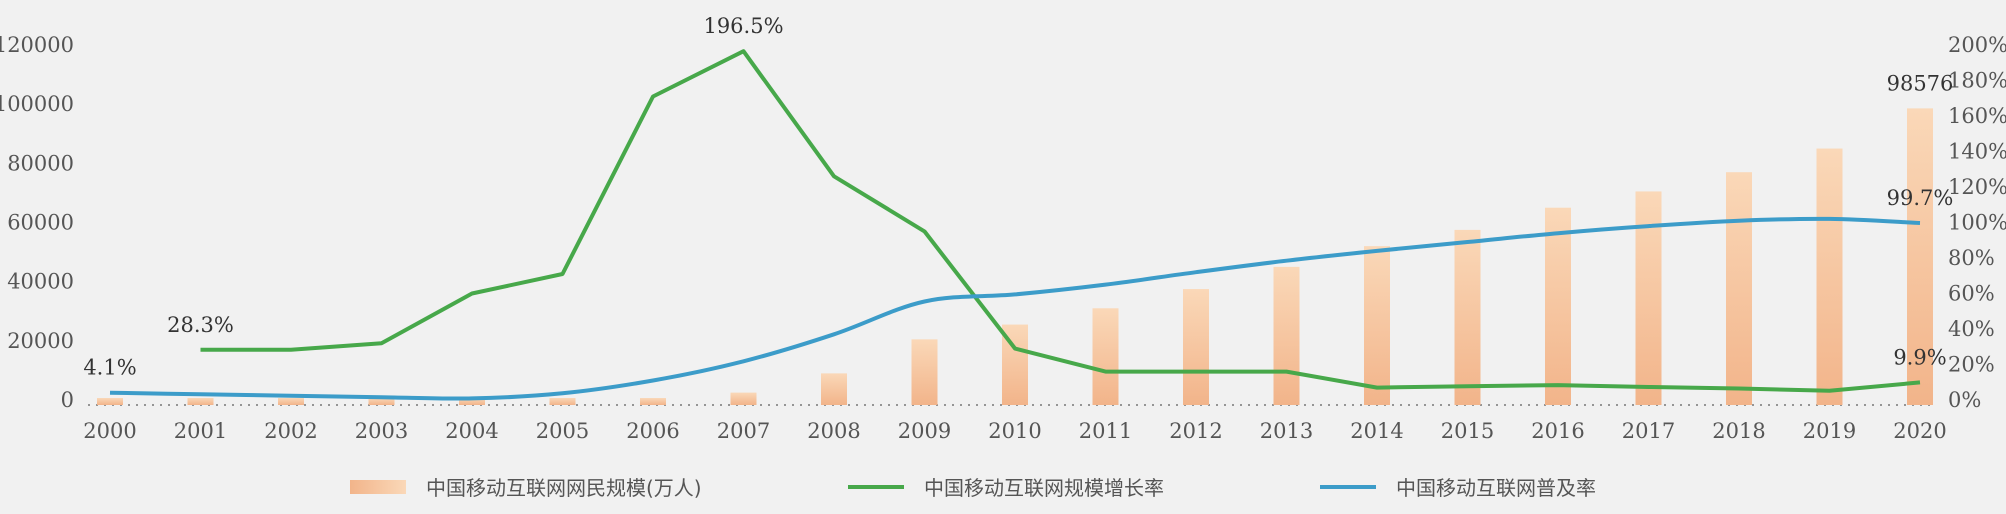 The height and width of the screenshot is (514, 2006). What do you see at coordinates (1977, 45) in the screenshot?
I see `y-right-tick-label: 200%` at bounding box center [1977, 45].